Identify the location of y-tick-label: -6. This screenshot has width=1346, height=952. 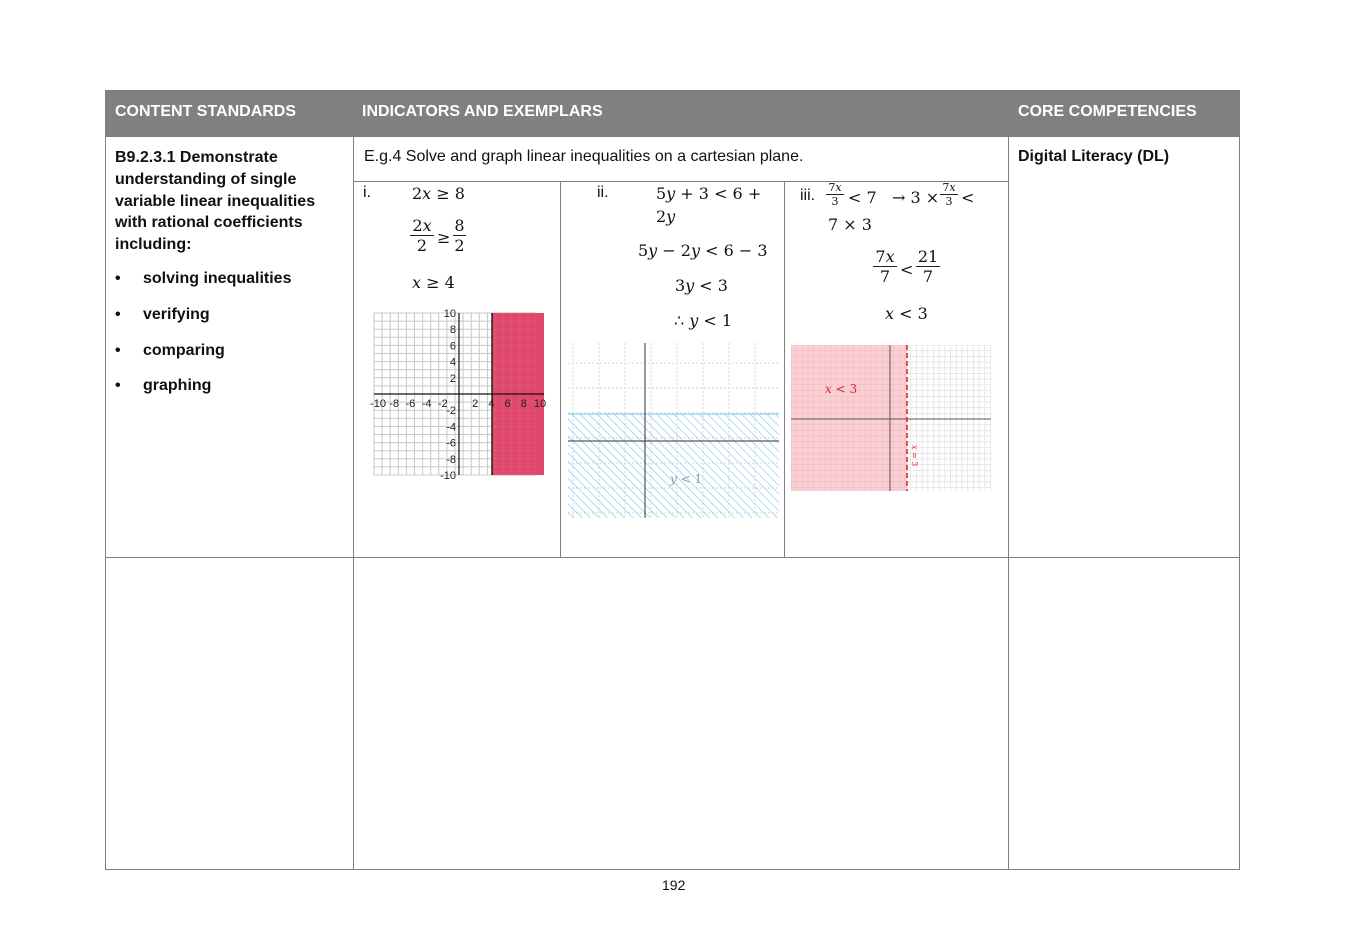
(451, 444).